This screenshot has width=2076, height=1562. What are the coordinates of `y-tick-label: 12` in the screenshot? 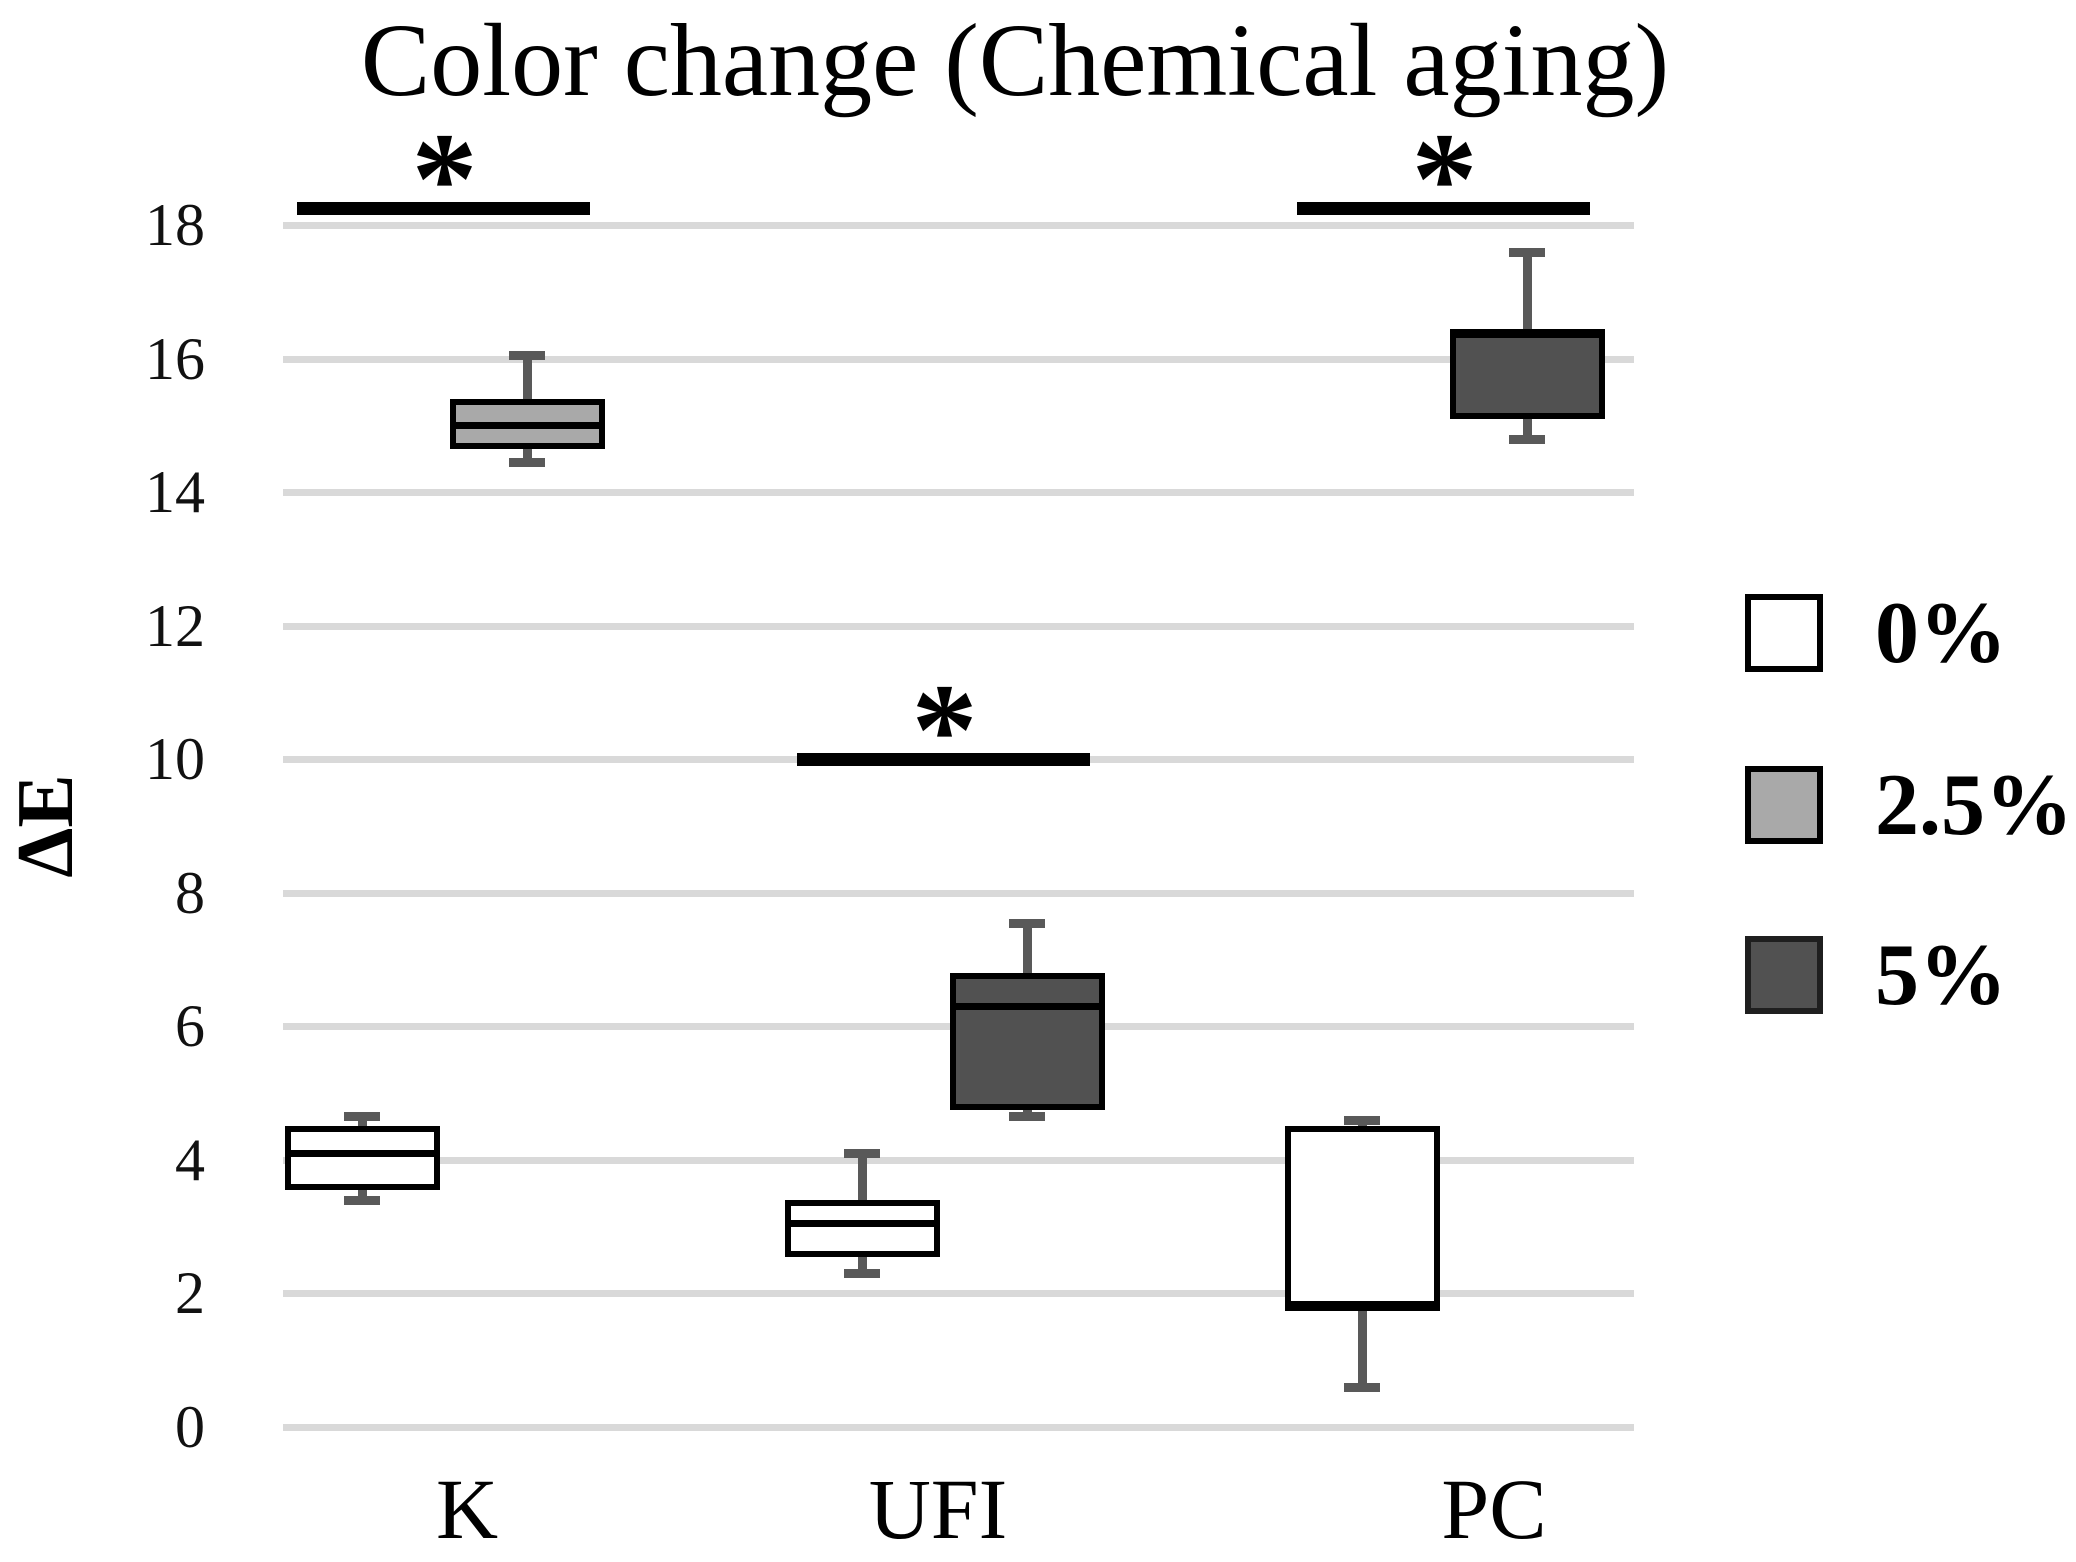 It's located at (175, 626).